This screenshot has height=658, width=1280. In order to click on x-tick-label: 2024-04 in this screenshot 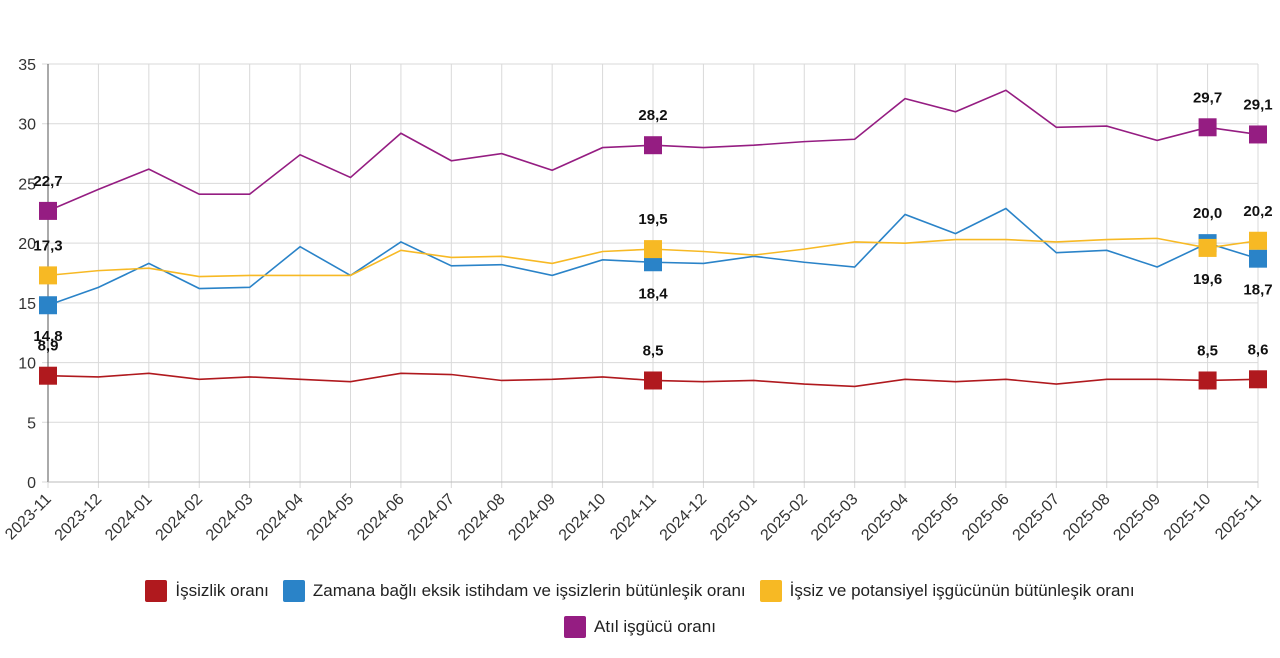, I will do `click(280, 518)`.